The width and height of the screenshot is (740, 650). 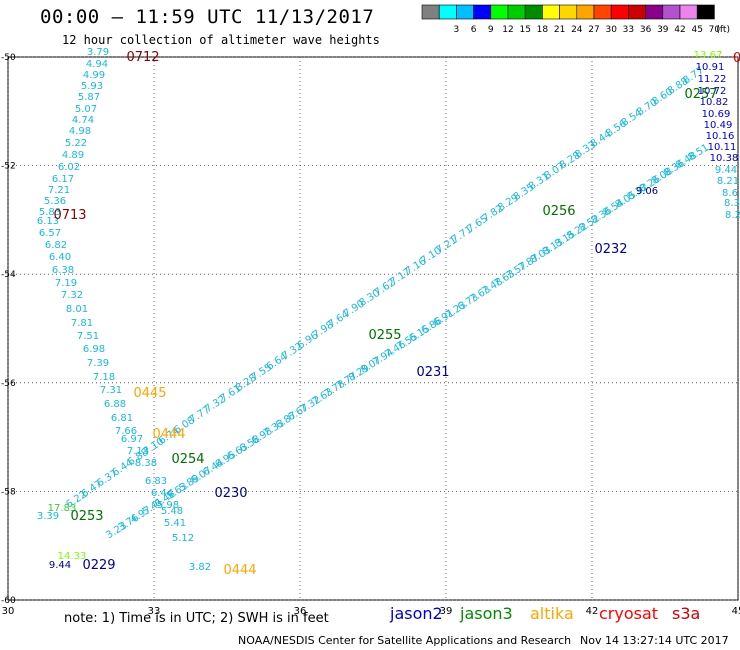 I want to click on swh-value: 7.31, so click(x=111, y=390).